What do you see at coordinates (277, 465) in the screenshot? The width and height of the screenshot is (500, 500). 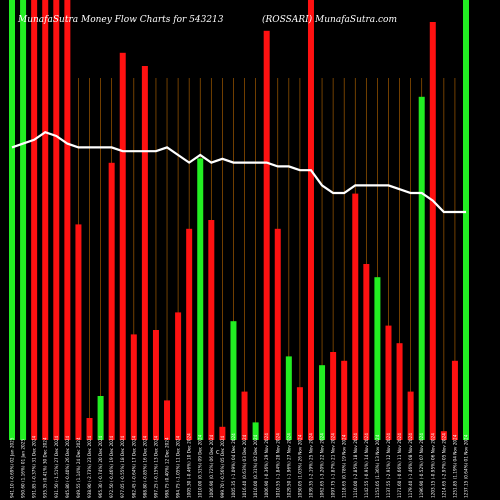 I see `date-label: 1010.55 (-1.84%) 28 Nov 2024` at bounding box center [277, 465].